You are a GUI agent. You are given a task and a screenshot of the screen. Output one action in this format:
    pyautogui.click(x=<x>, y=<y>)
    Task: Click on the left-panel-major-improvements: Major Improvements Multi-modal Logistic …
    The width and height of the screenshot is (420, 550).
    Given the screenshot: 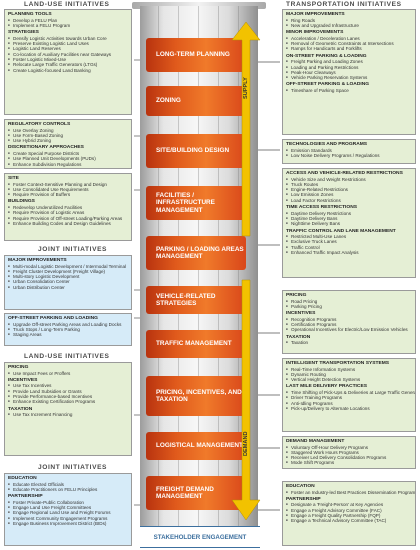 What is the action you would take?
    pyautogui.click(x=68, y=282)
    